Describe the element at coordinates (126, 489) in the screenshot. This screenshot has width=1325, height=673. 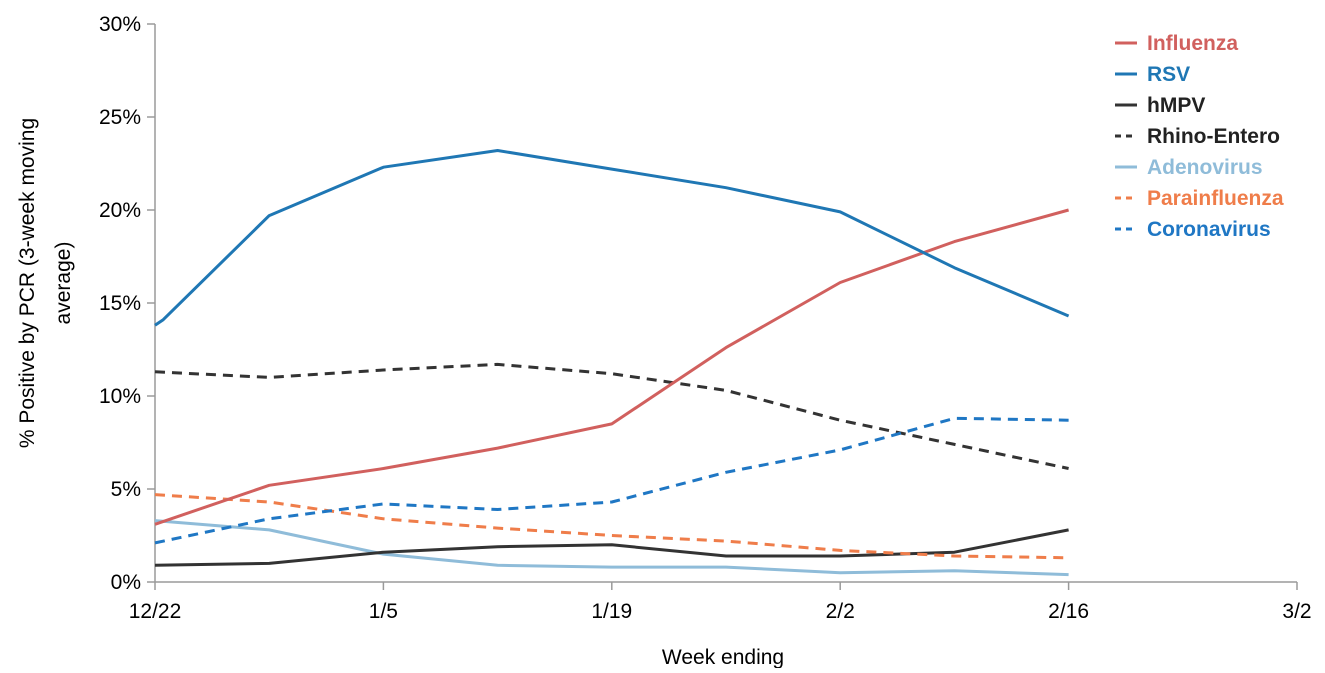
I see `y-tick-label: 5%` at that location.